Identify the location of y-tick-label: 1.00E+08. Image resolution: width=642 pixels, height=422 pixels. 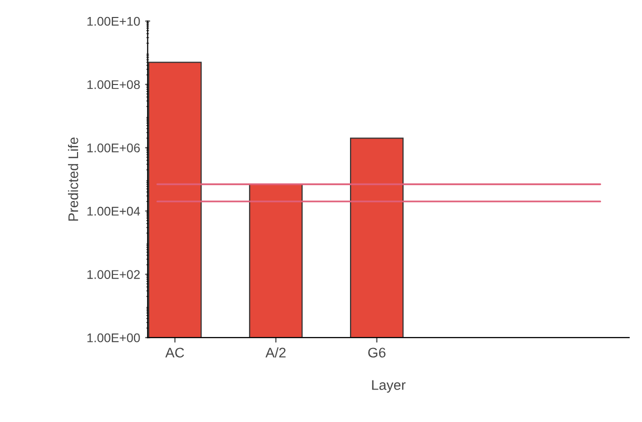
(113, 85).